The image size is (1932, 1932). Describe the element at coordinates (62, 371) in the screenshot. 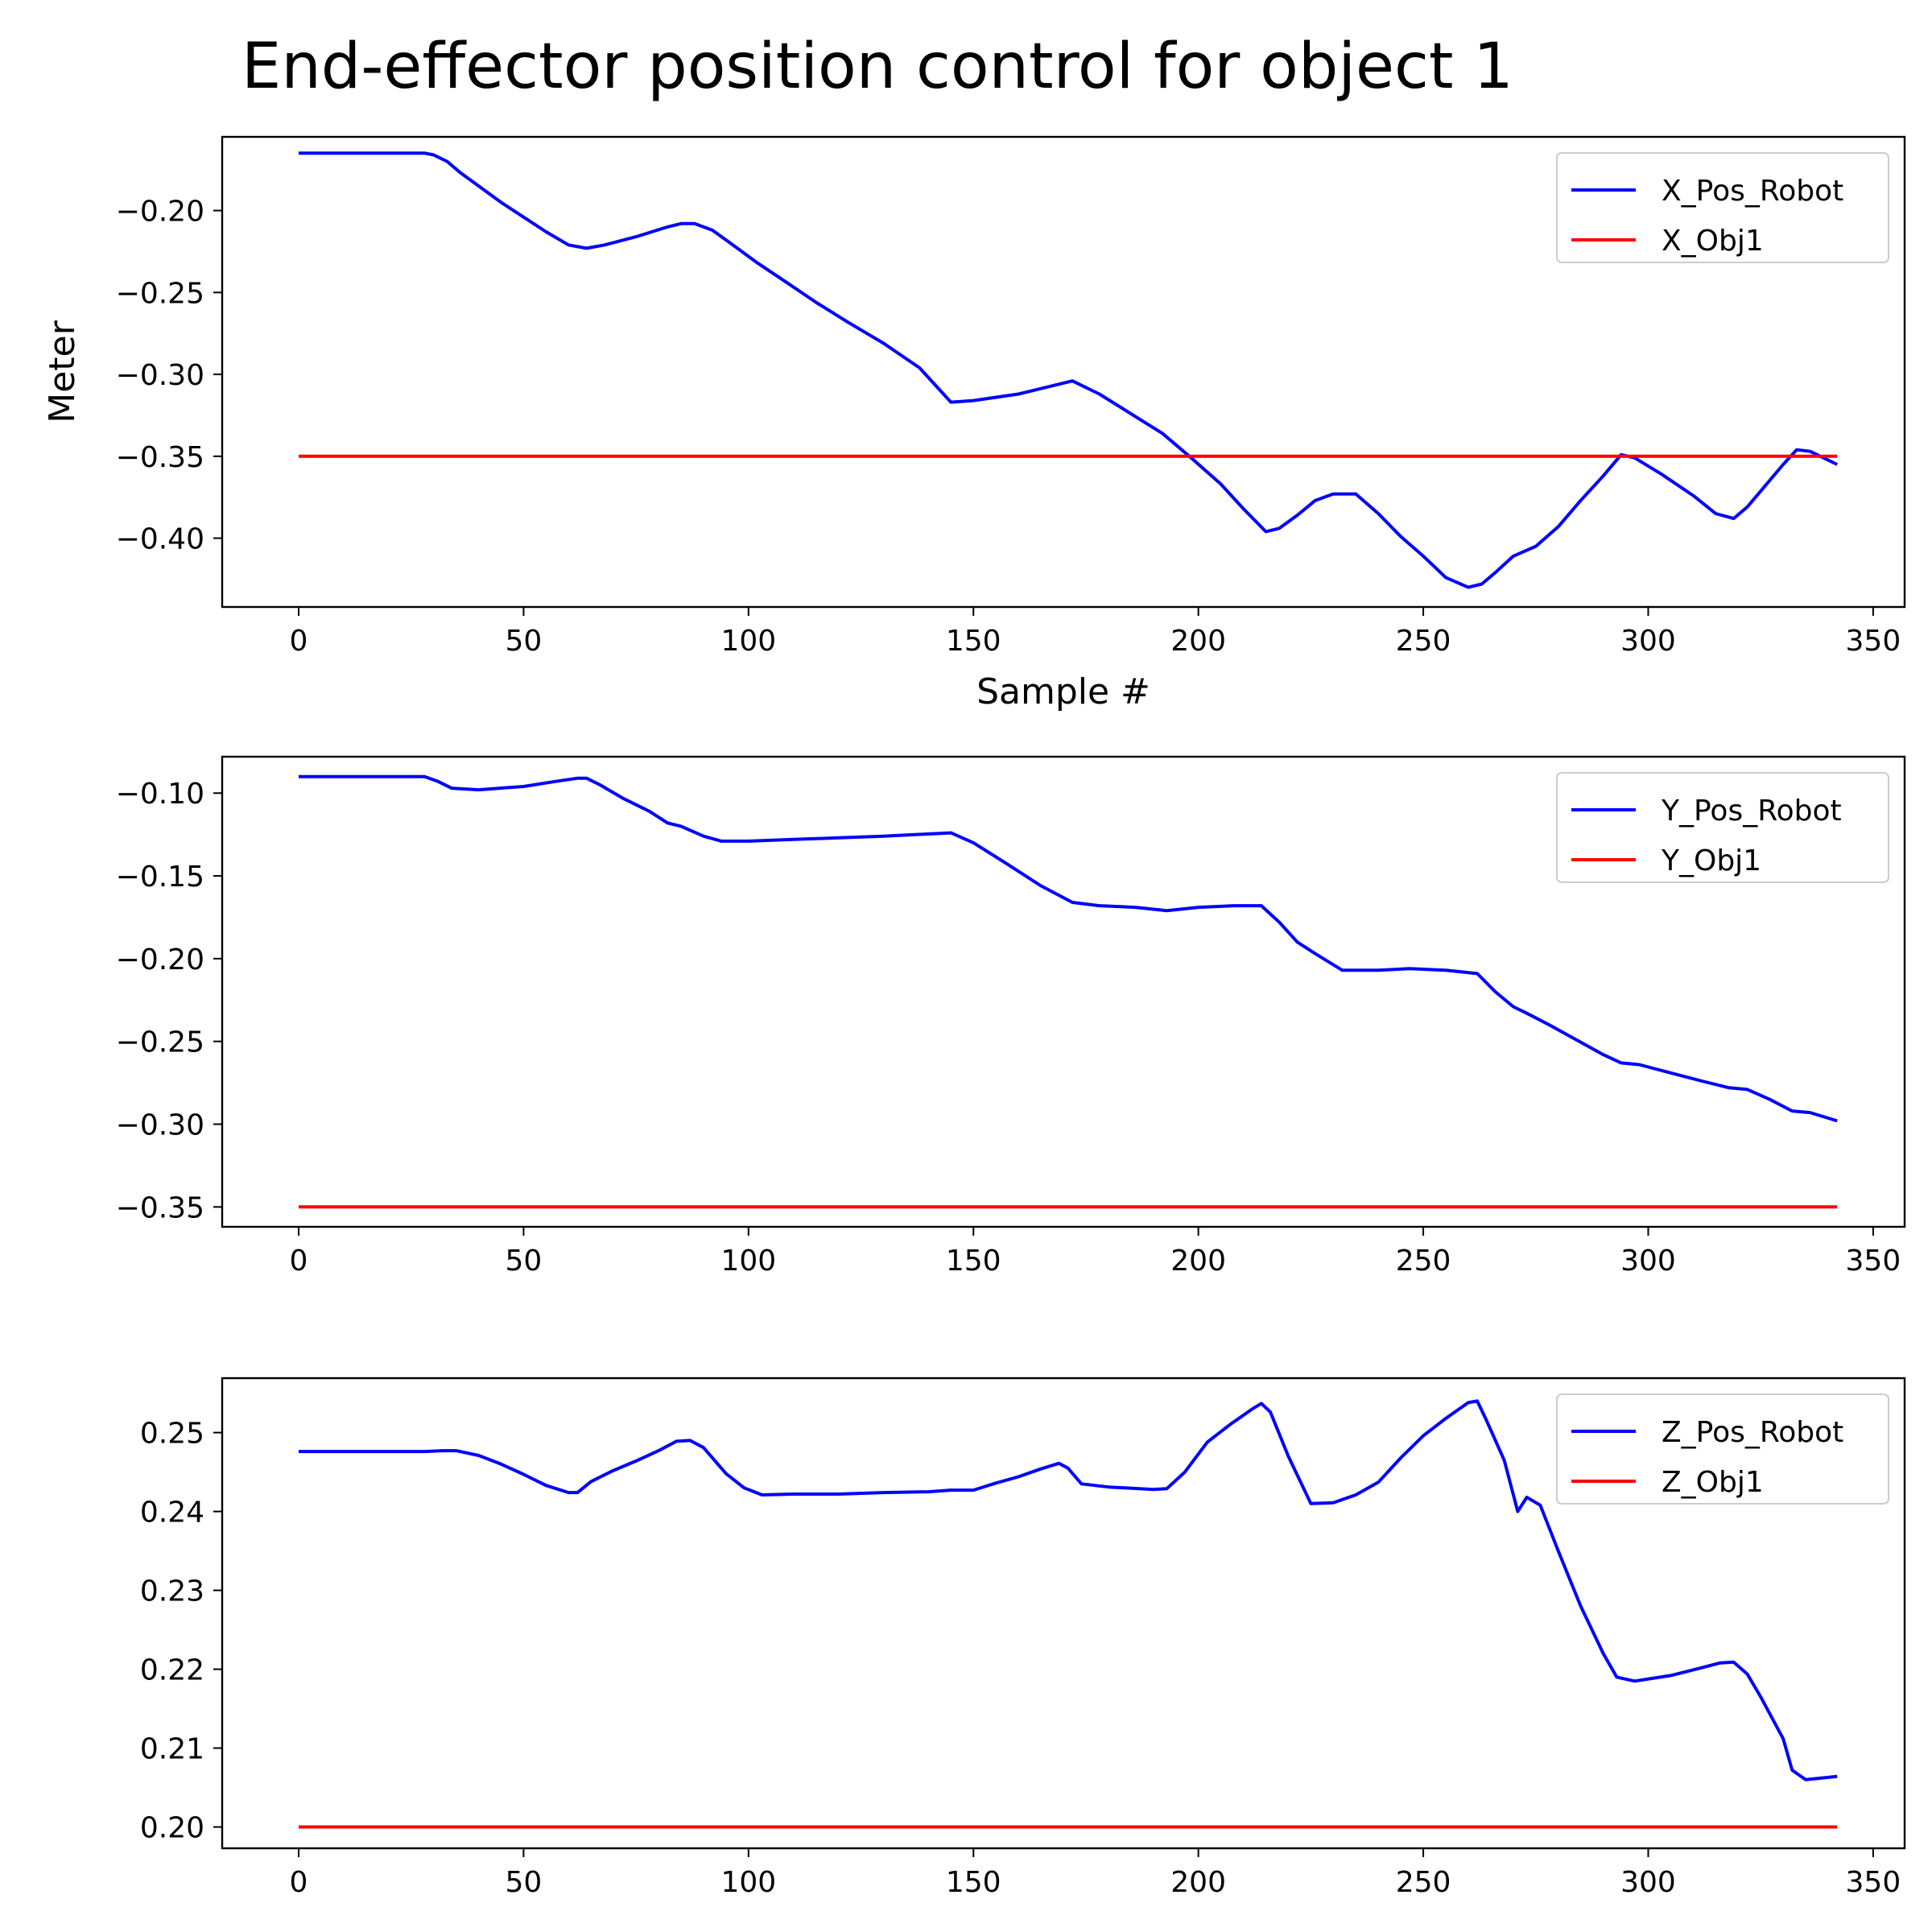

I see `y-axis-label: Meter` at that location.